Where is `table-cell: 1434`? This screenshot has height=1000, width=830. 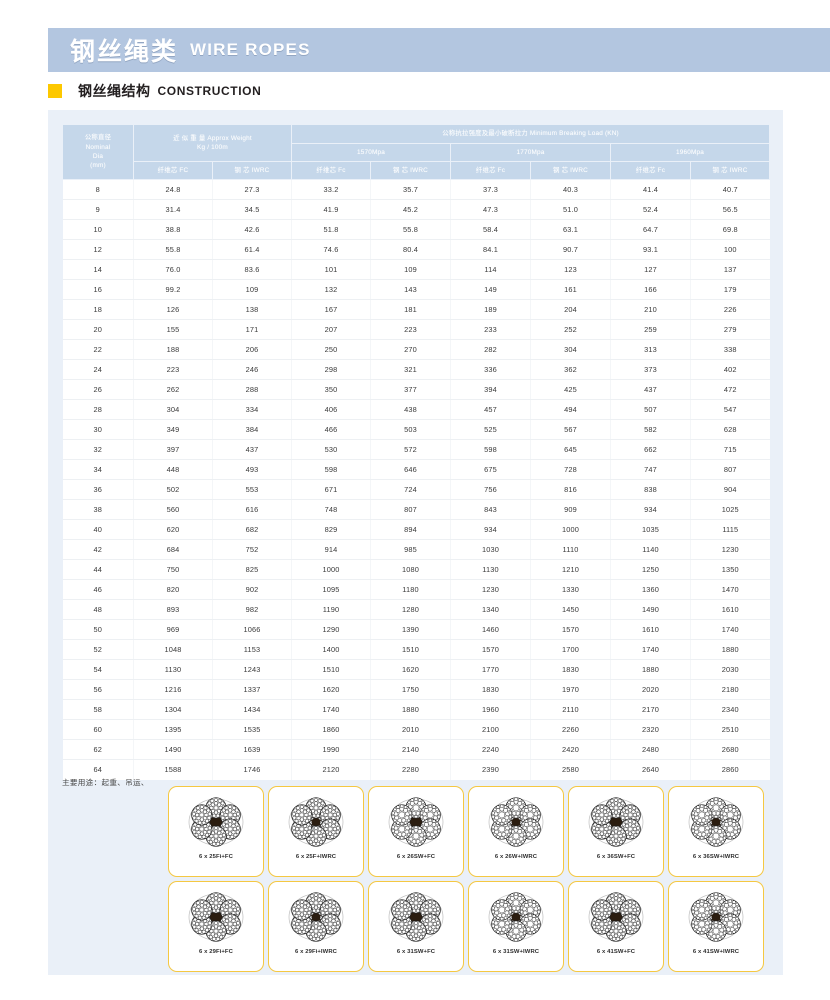
table-cell: 1434 is located at coordinates (251, 709).